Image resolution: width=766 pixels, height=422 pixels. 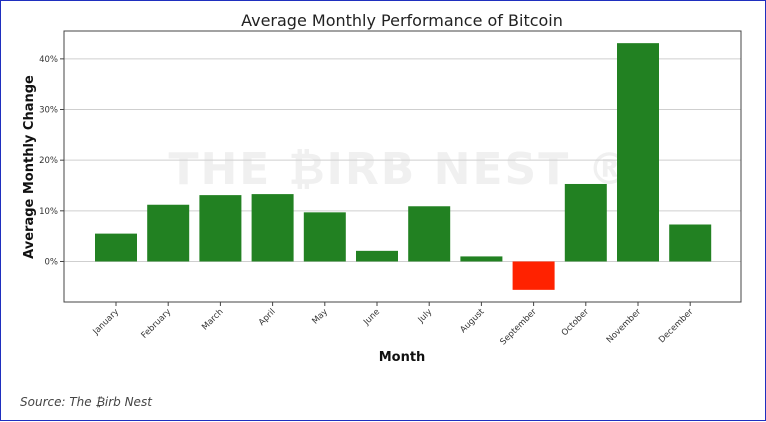 I want to click on x-tick-label-may: May, so click(x=320, y=317).